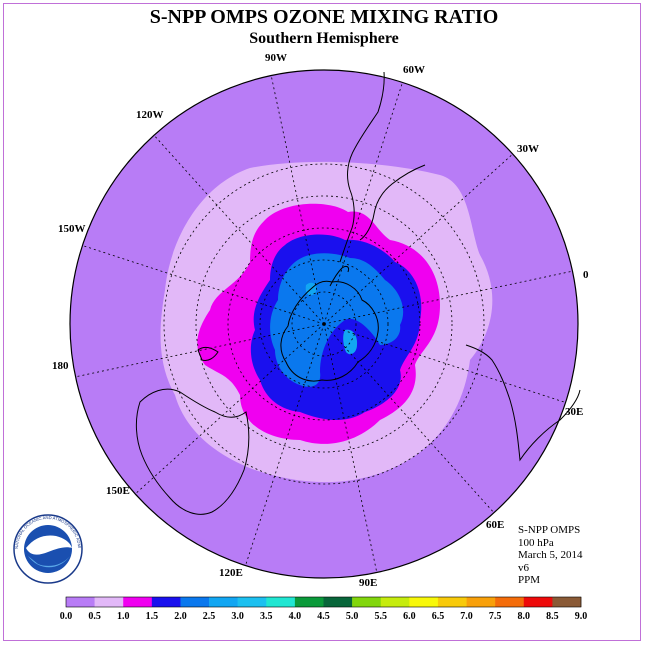 The height and width of the screenshot is (648, 648). What do you see at coordinates (60, 366) in the screenshot?
I see `lon-label-180: 180` at bounding box center [60, 366].